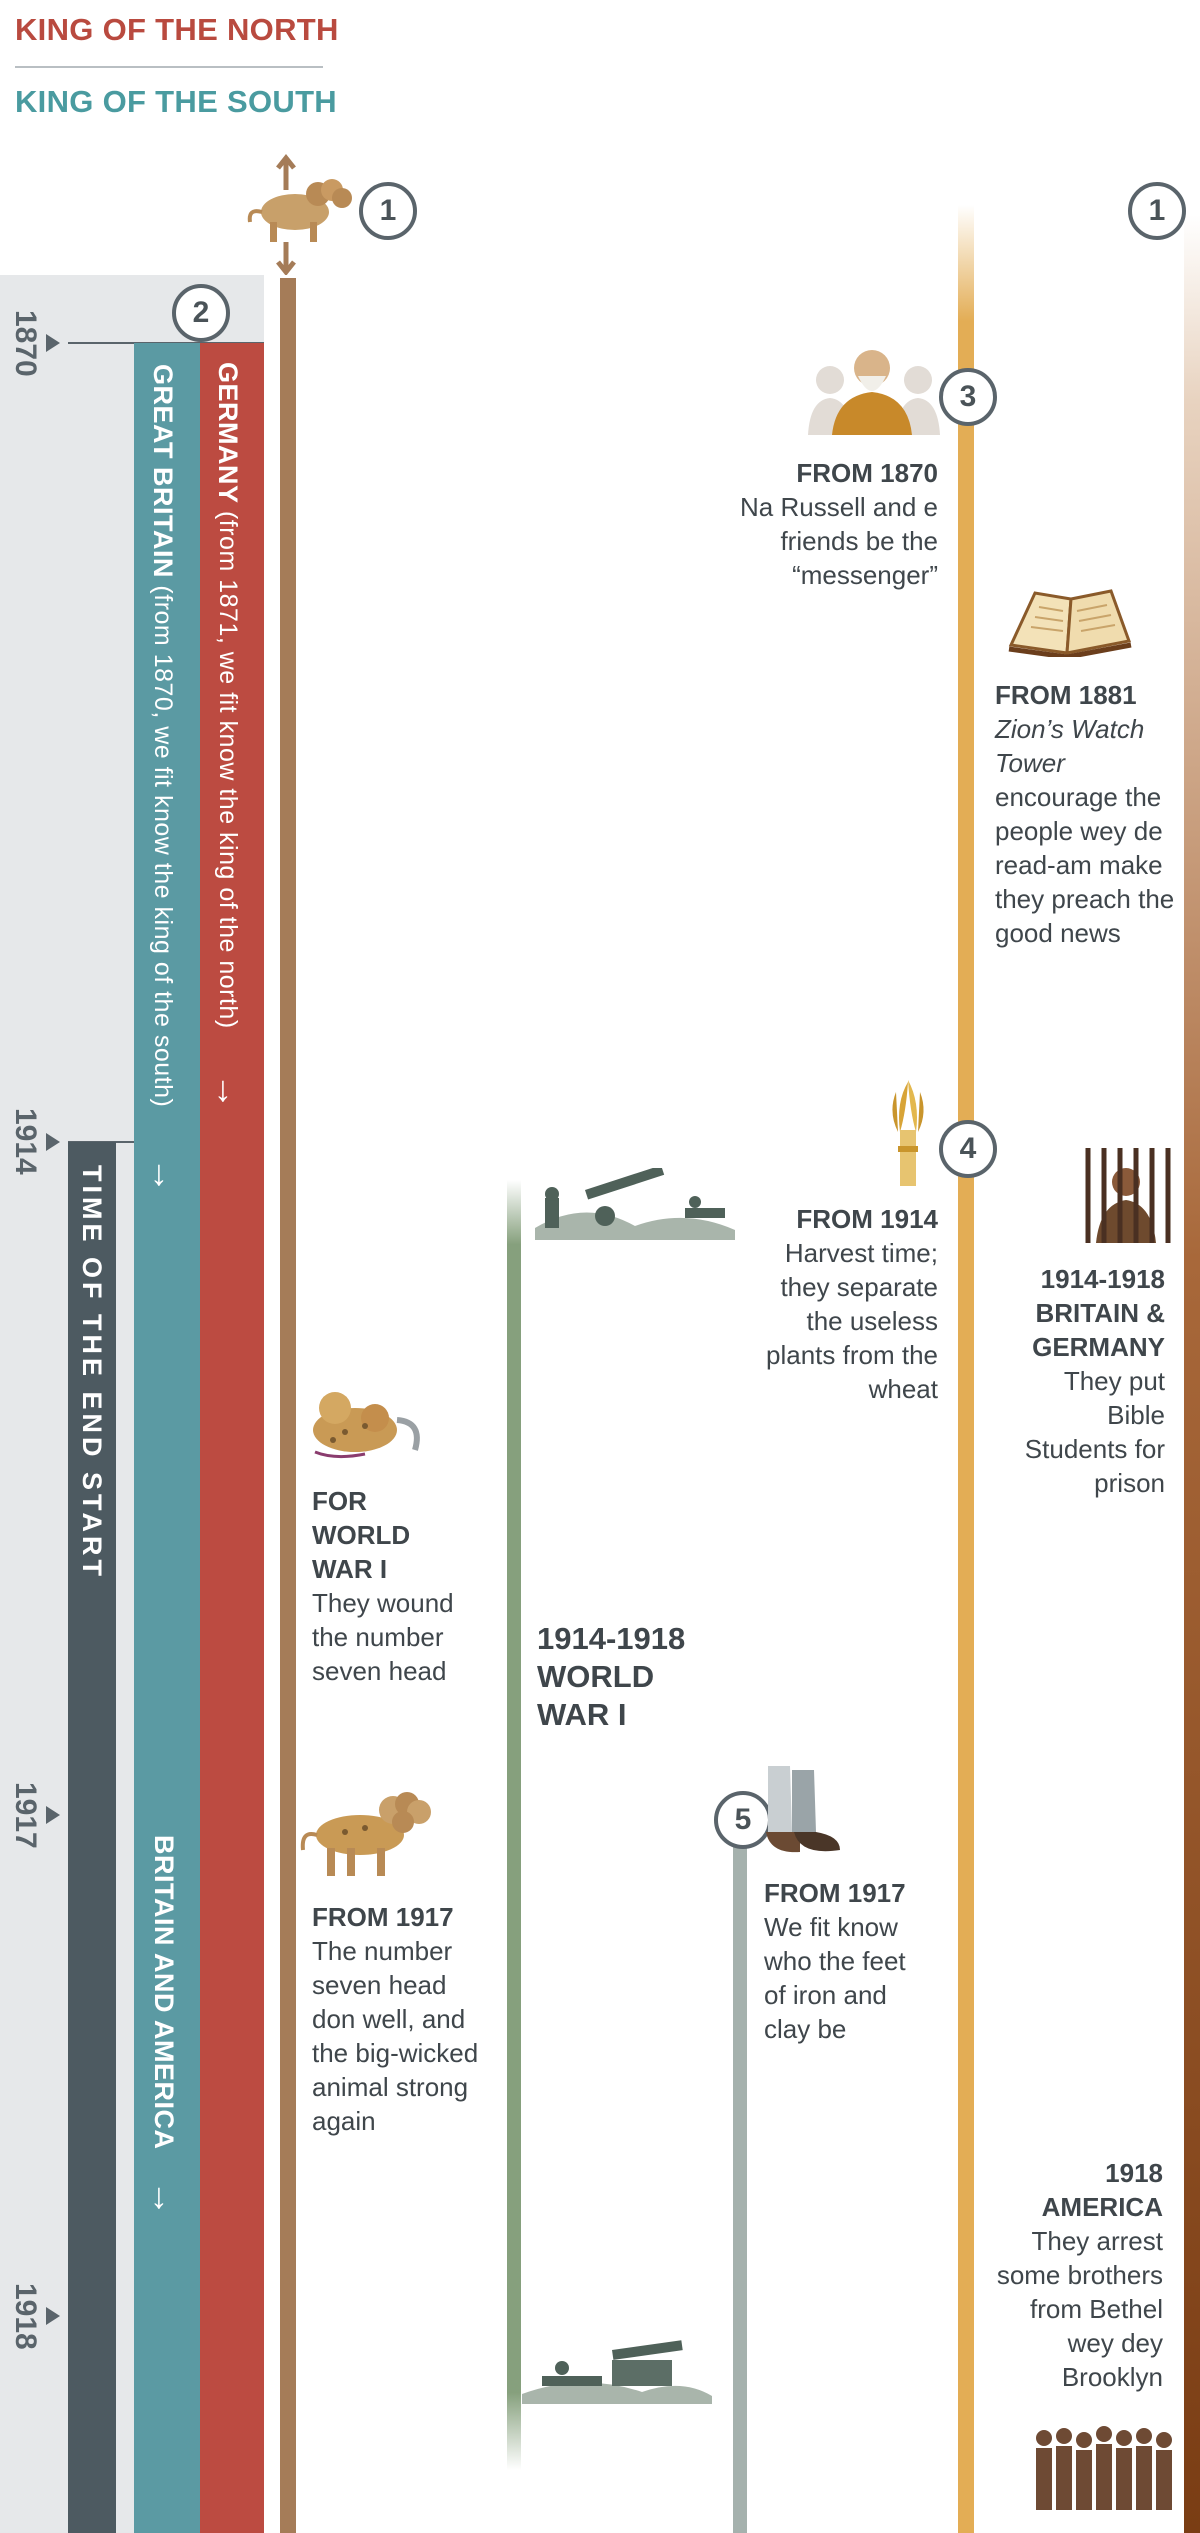 The width and height of the screenshot is (1200, 2533). I want to click on iron-clay-feet-icon, so click(803, 1809).